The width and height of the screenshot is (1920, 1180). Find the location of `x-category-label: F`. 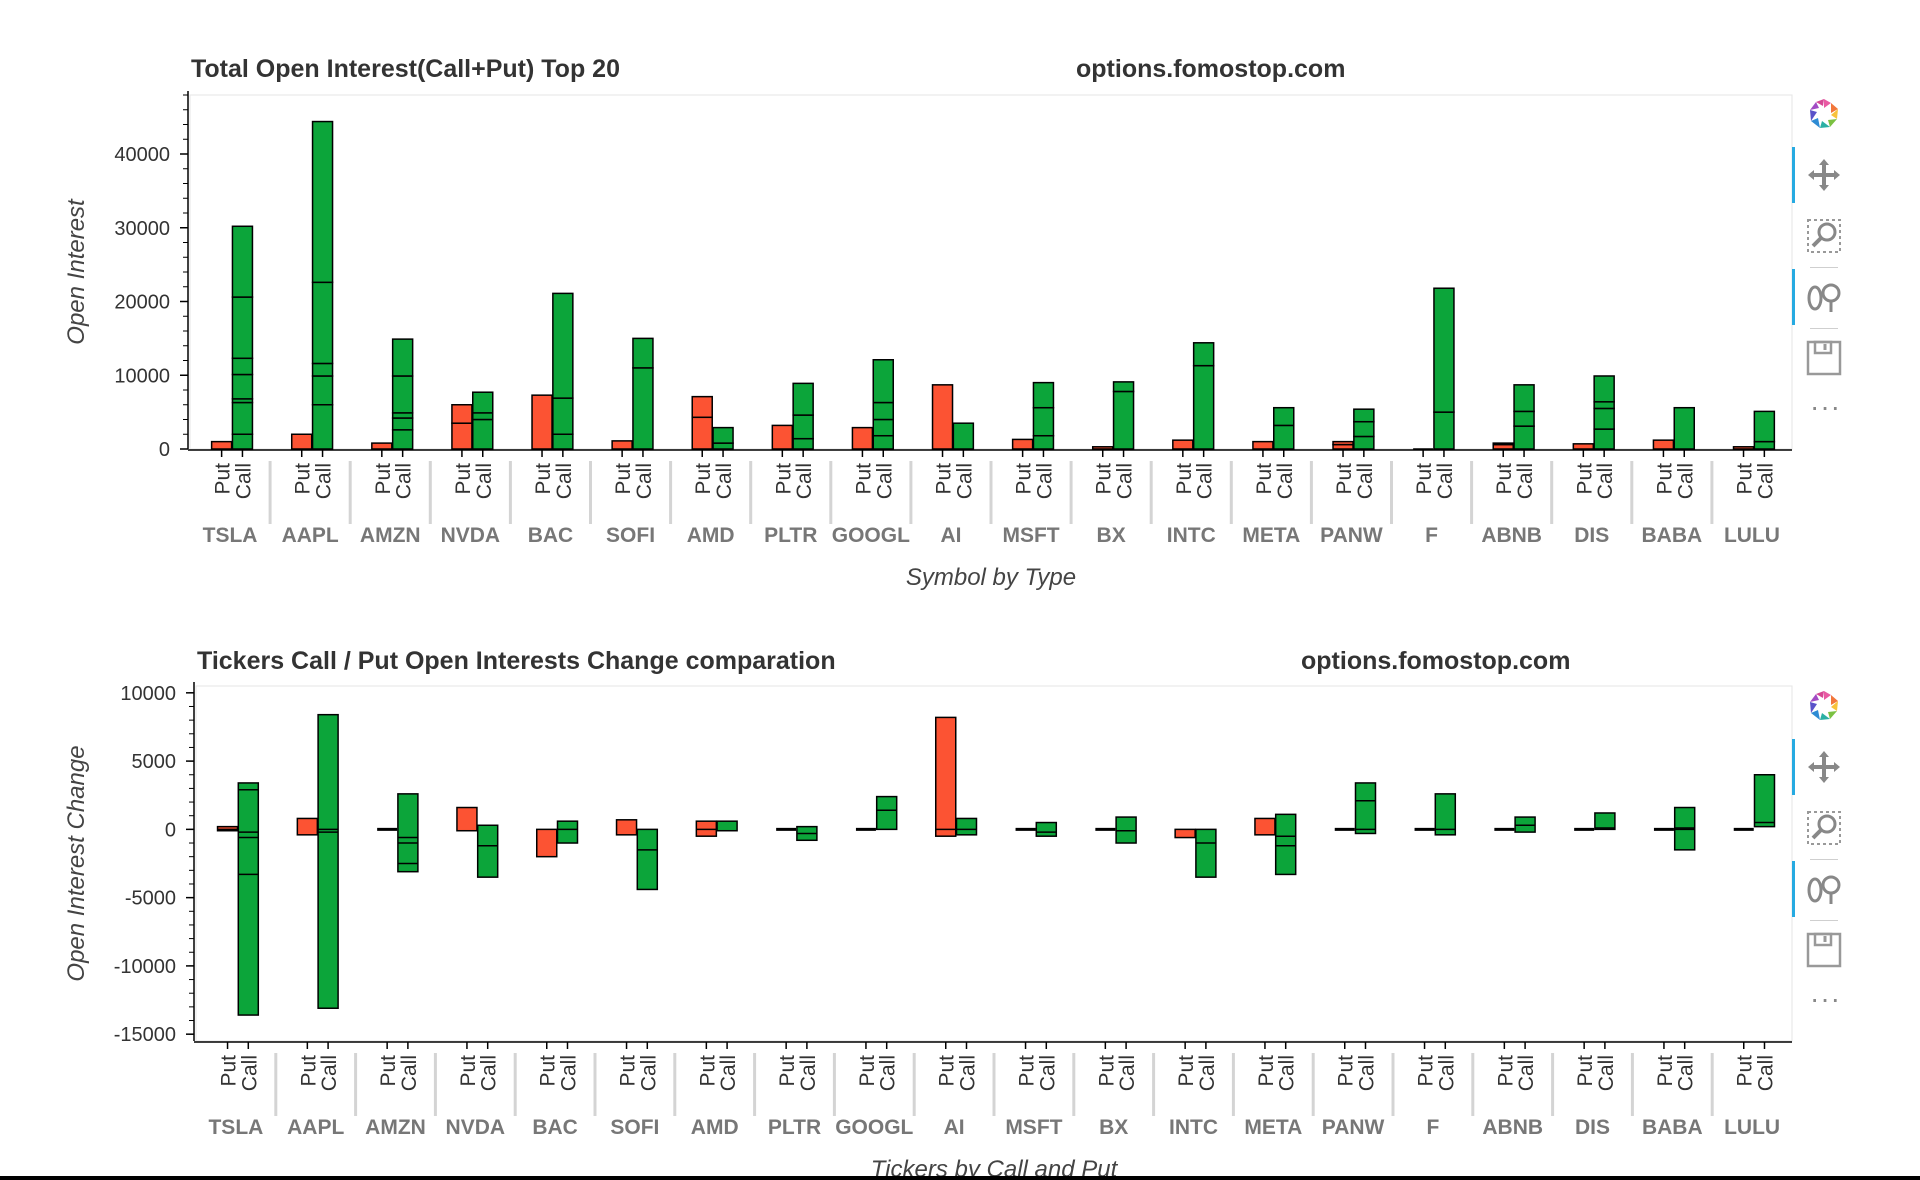

x-category-label: F is located at coordinates (1431, 535).